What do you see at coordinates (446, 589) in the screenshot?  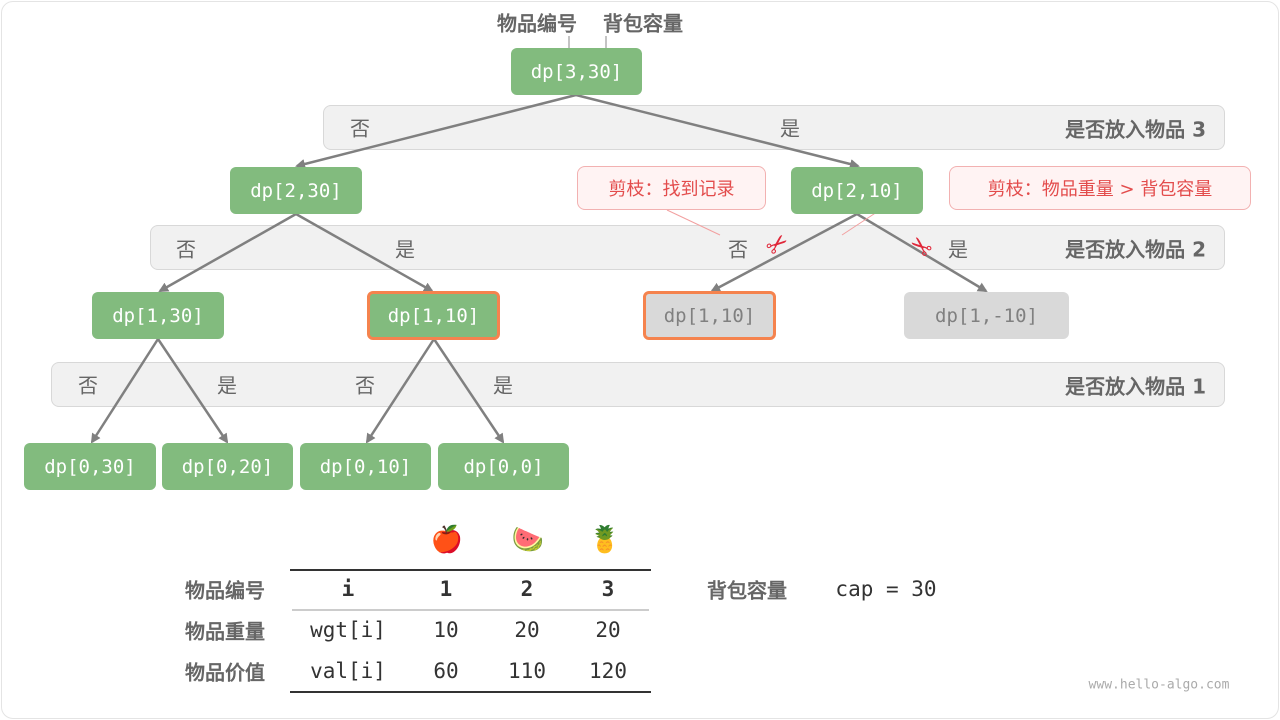 I see `header-cell: 1` at bounding box center [446, 589].